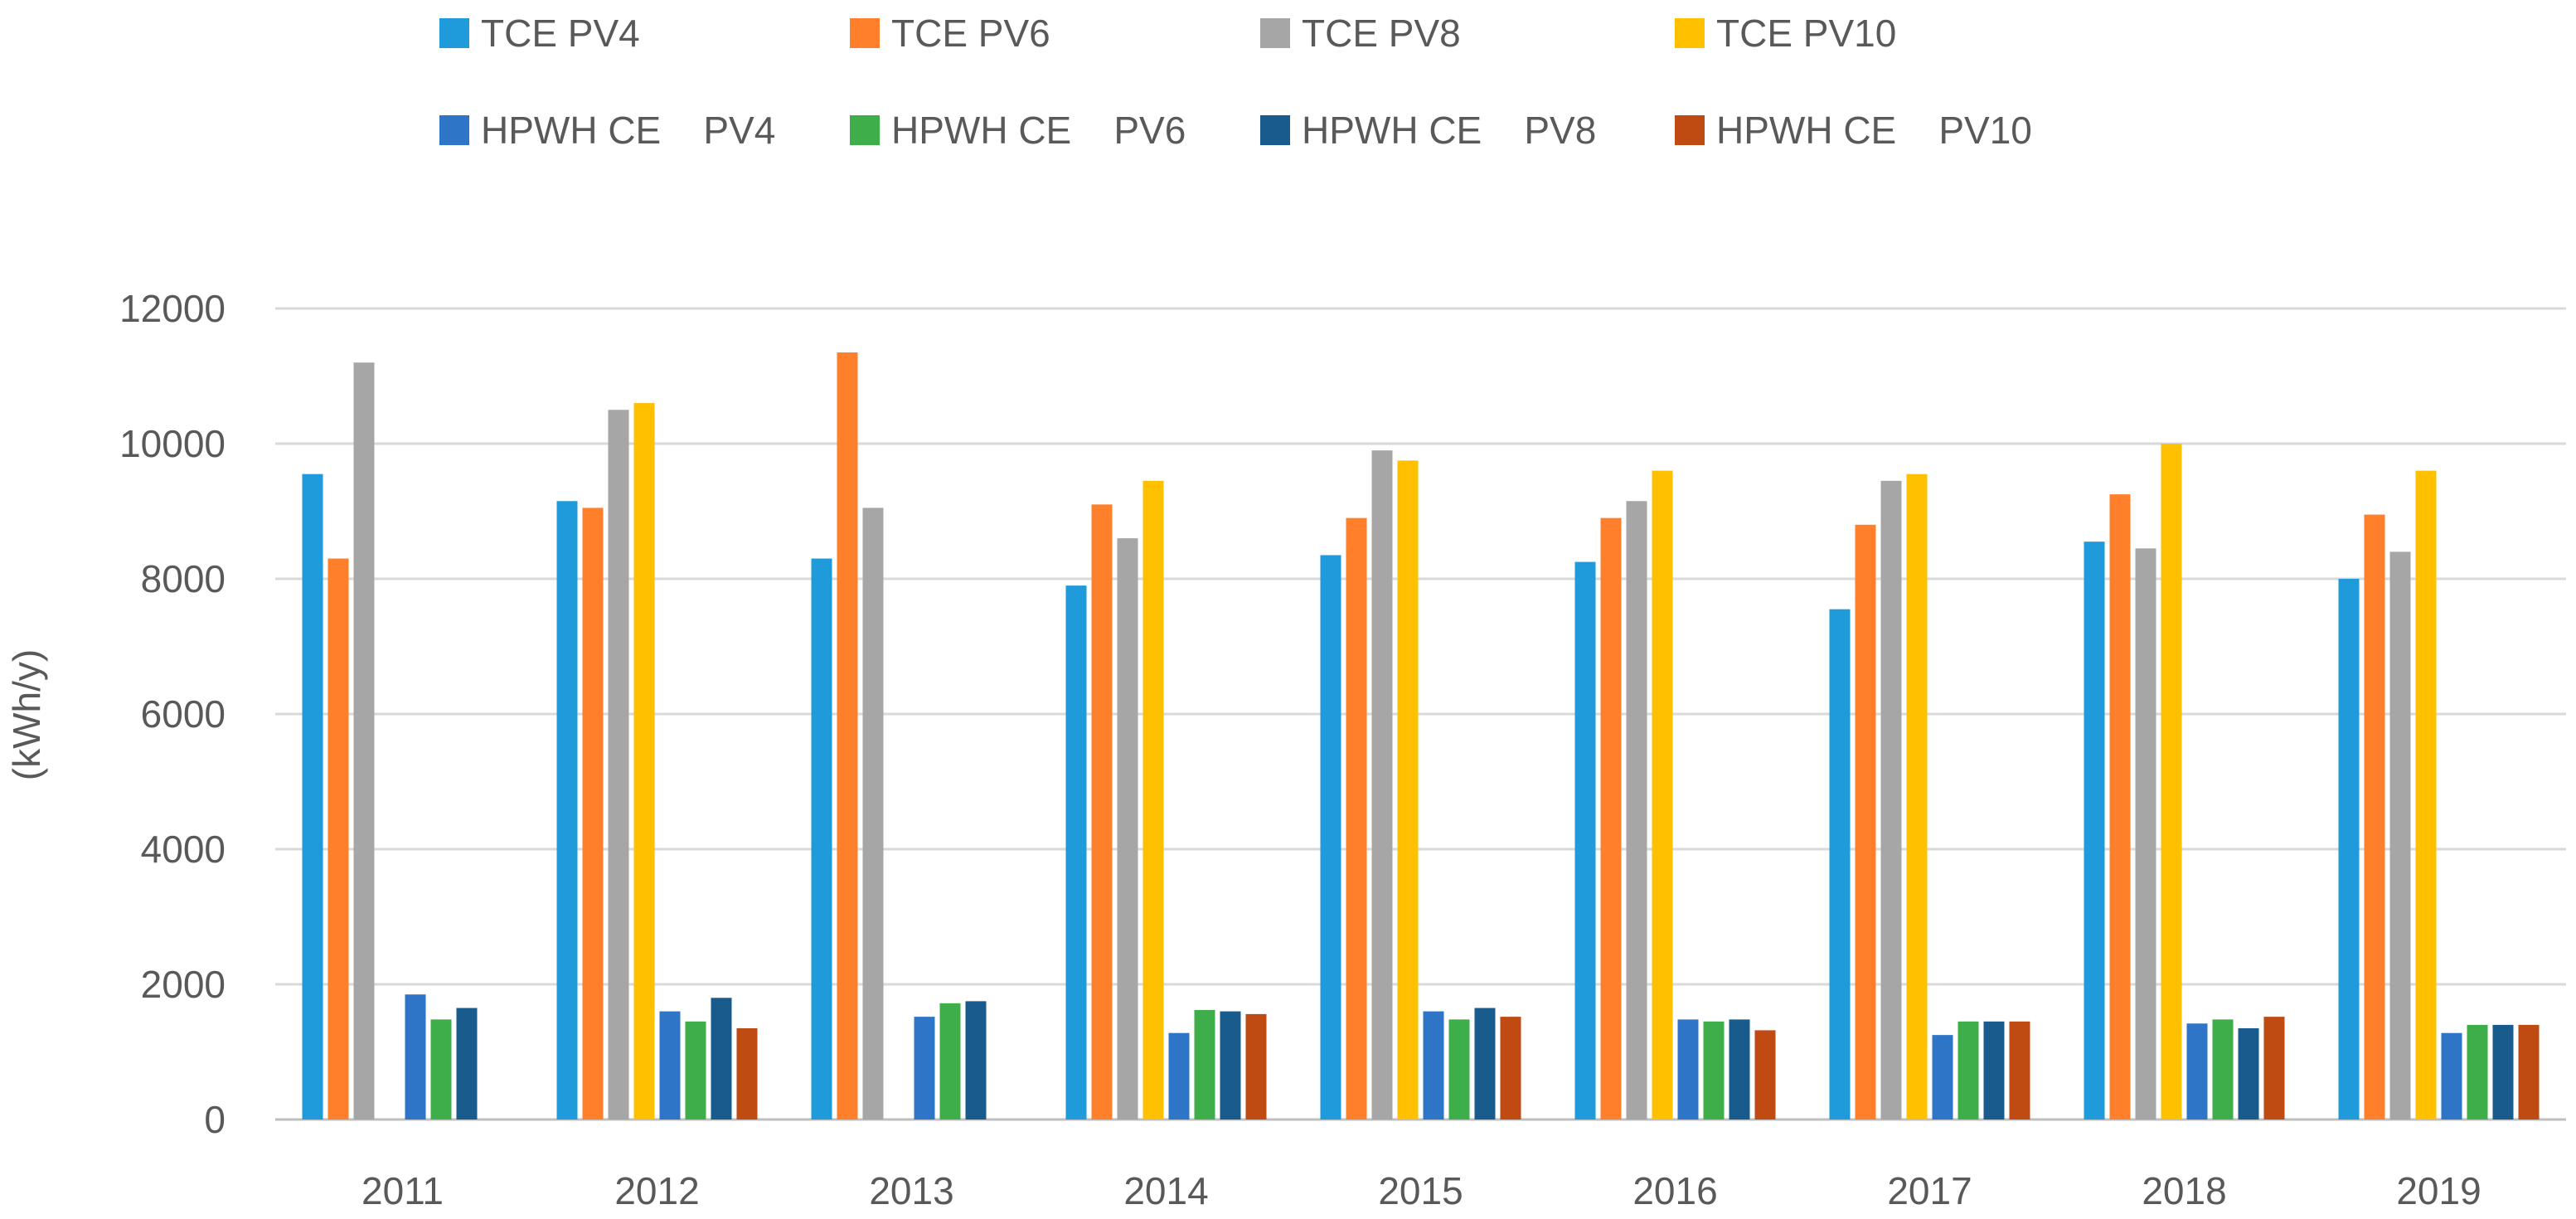 The height and width of the screenshot is (1219, 2576). What do you see at coordinates (26, 714) in the screenshot?
I see `y-axis-title: (kWh/y)` at bounding box center [26, 714].